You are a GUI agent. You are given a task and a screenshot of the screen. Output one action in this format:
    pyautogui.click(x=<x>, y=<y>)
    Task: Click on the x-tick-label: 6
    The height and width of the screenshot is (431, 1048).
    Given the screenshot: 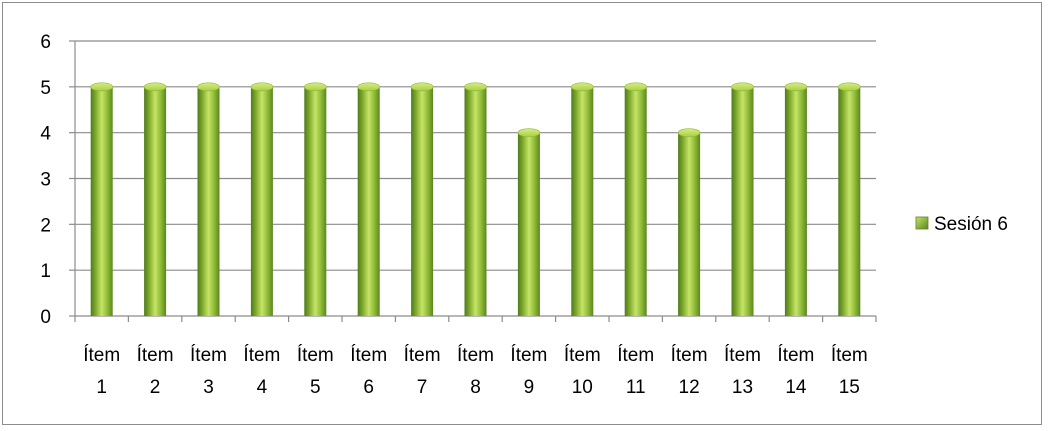 What is the action you would take?
    pyautogui.click(x=368, y=387)
    